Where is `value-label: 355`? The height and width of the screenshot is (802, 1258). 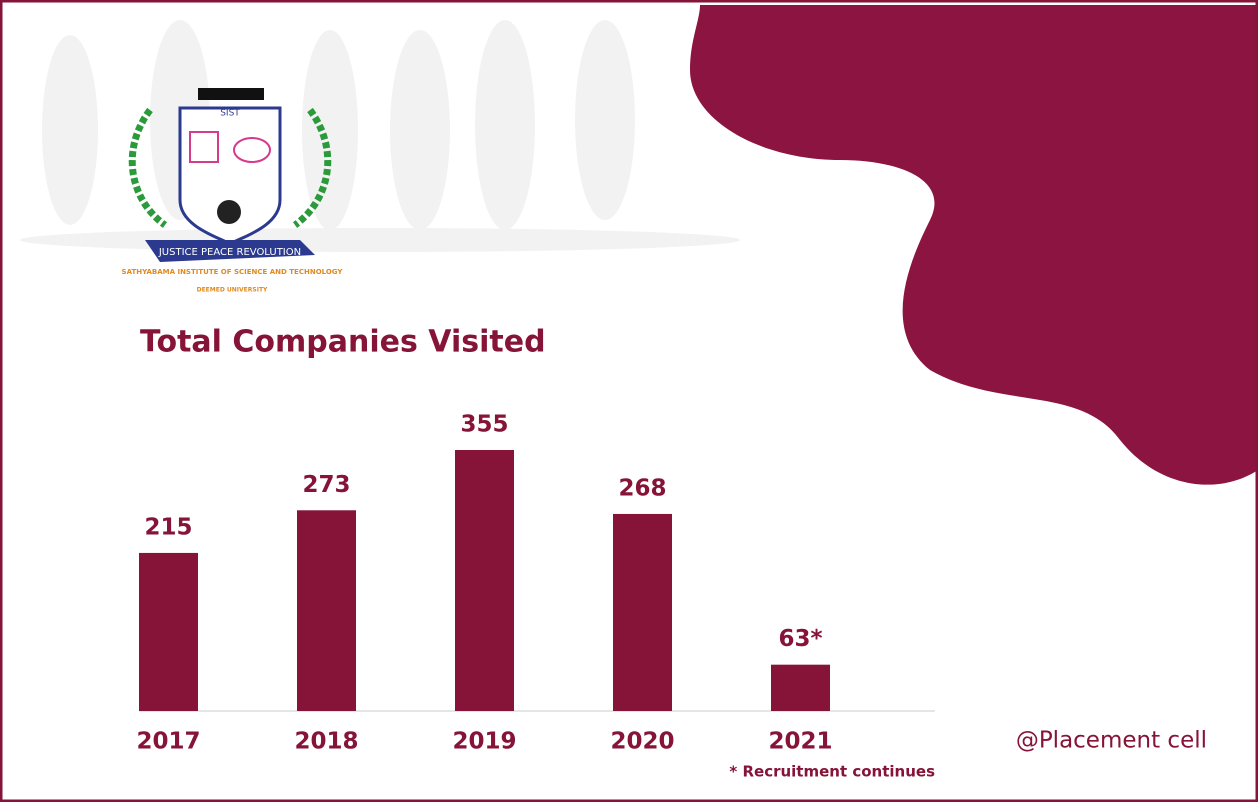
value-label: 355 is located at coordinates (484, 425).